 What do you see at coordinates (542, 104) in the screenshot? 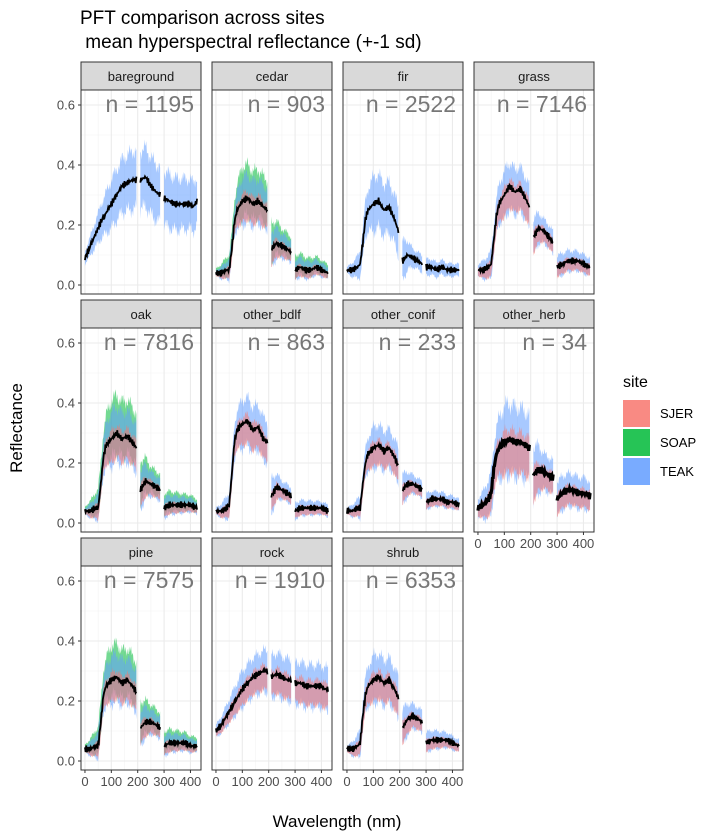
I see `sample-count-label: n = 7146` at bounding box center [542, 104].